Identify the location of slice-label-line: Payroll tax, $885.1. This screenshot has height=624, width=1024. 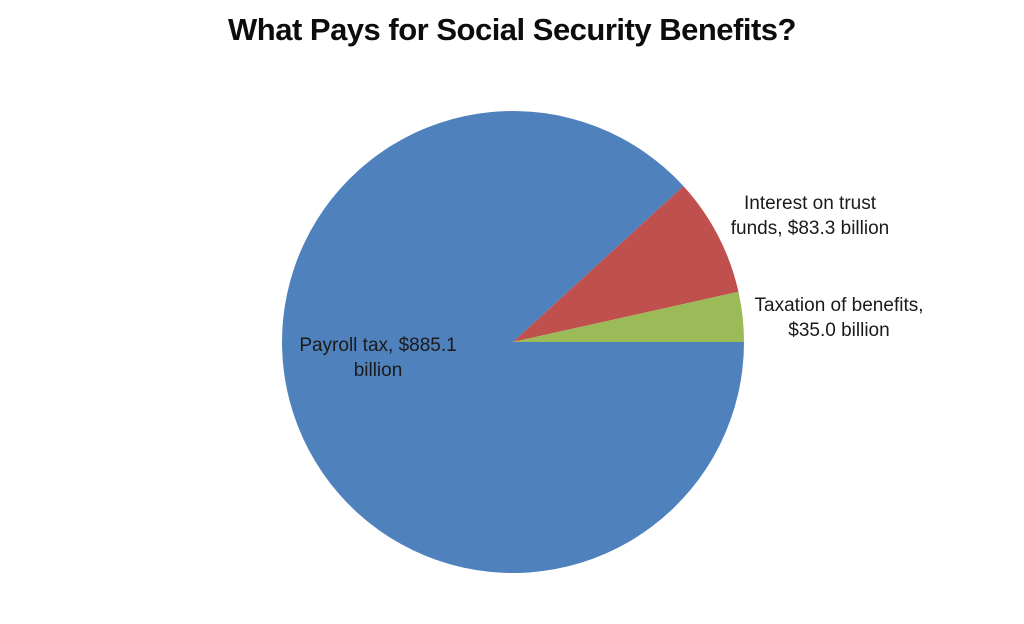
(378, 345).